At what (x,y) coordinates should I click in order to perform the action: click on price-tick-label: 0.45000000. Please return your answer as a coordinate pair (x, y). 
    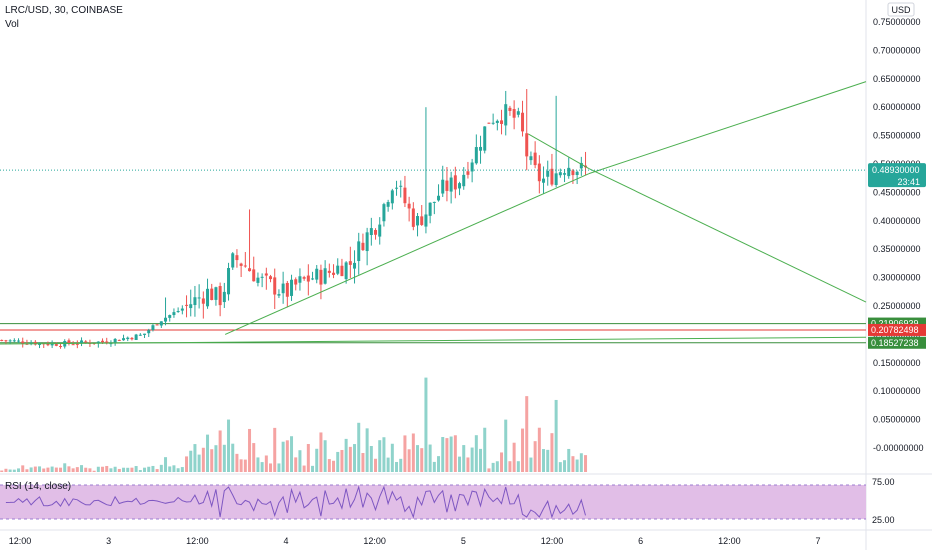
    Looking at the image, I should click on (897, 192).